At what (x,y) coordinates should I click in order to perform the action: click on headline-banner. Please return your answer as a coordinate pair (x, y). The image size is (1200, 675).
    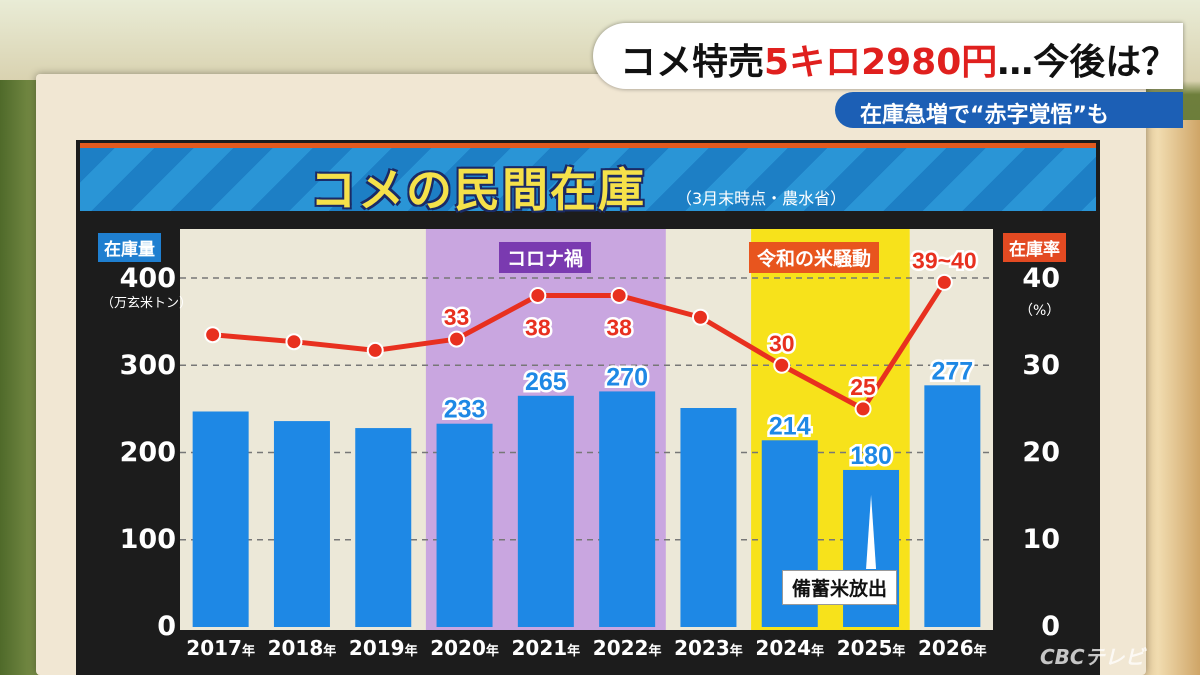
    Looking at the image, I should click on (888, 56).